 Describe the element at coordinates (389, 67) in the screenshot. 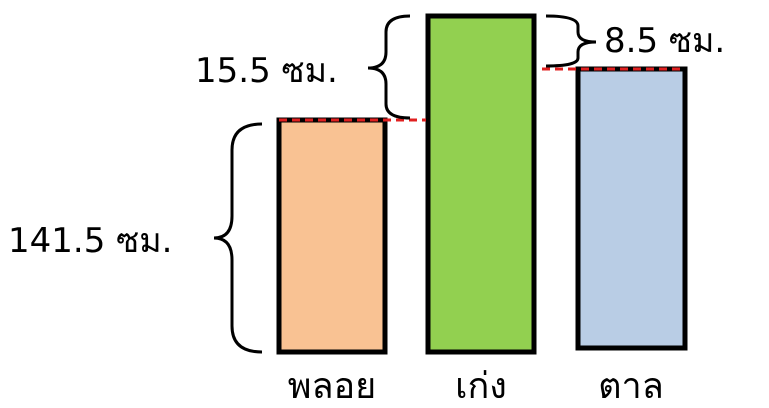

I see `brace-keng-over-ploy` at that location.